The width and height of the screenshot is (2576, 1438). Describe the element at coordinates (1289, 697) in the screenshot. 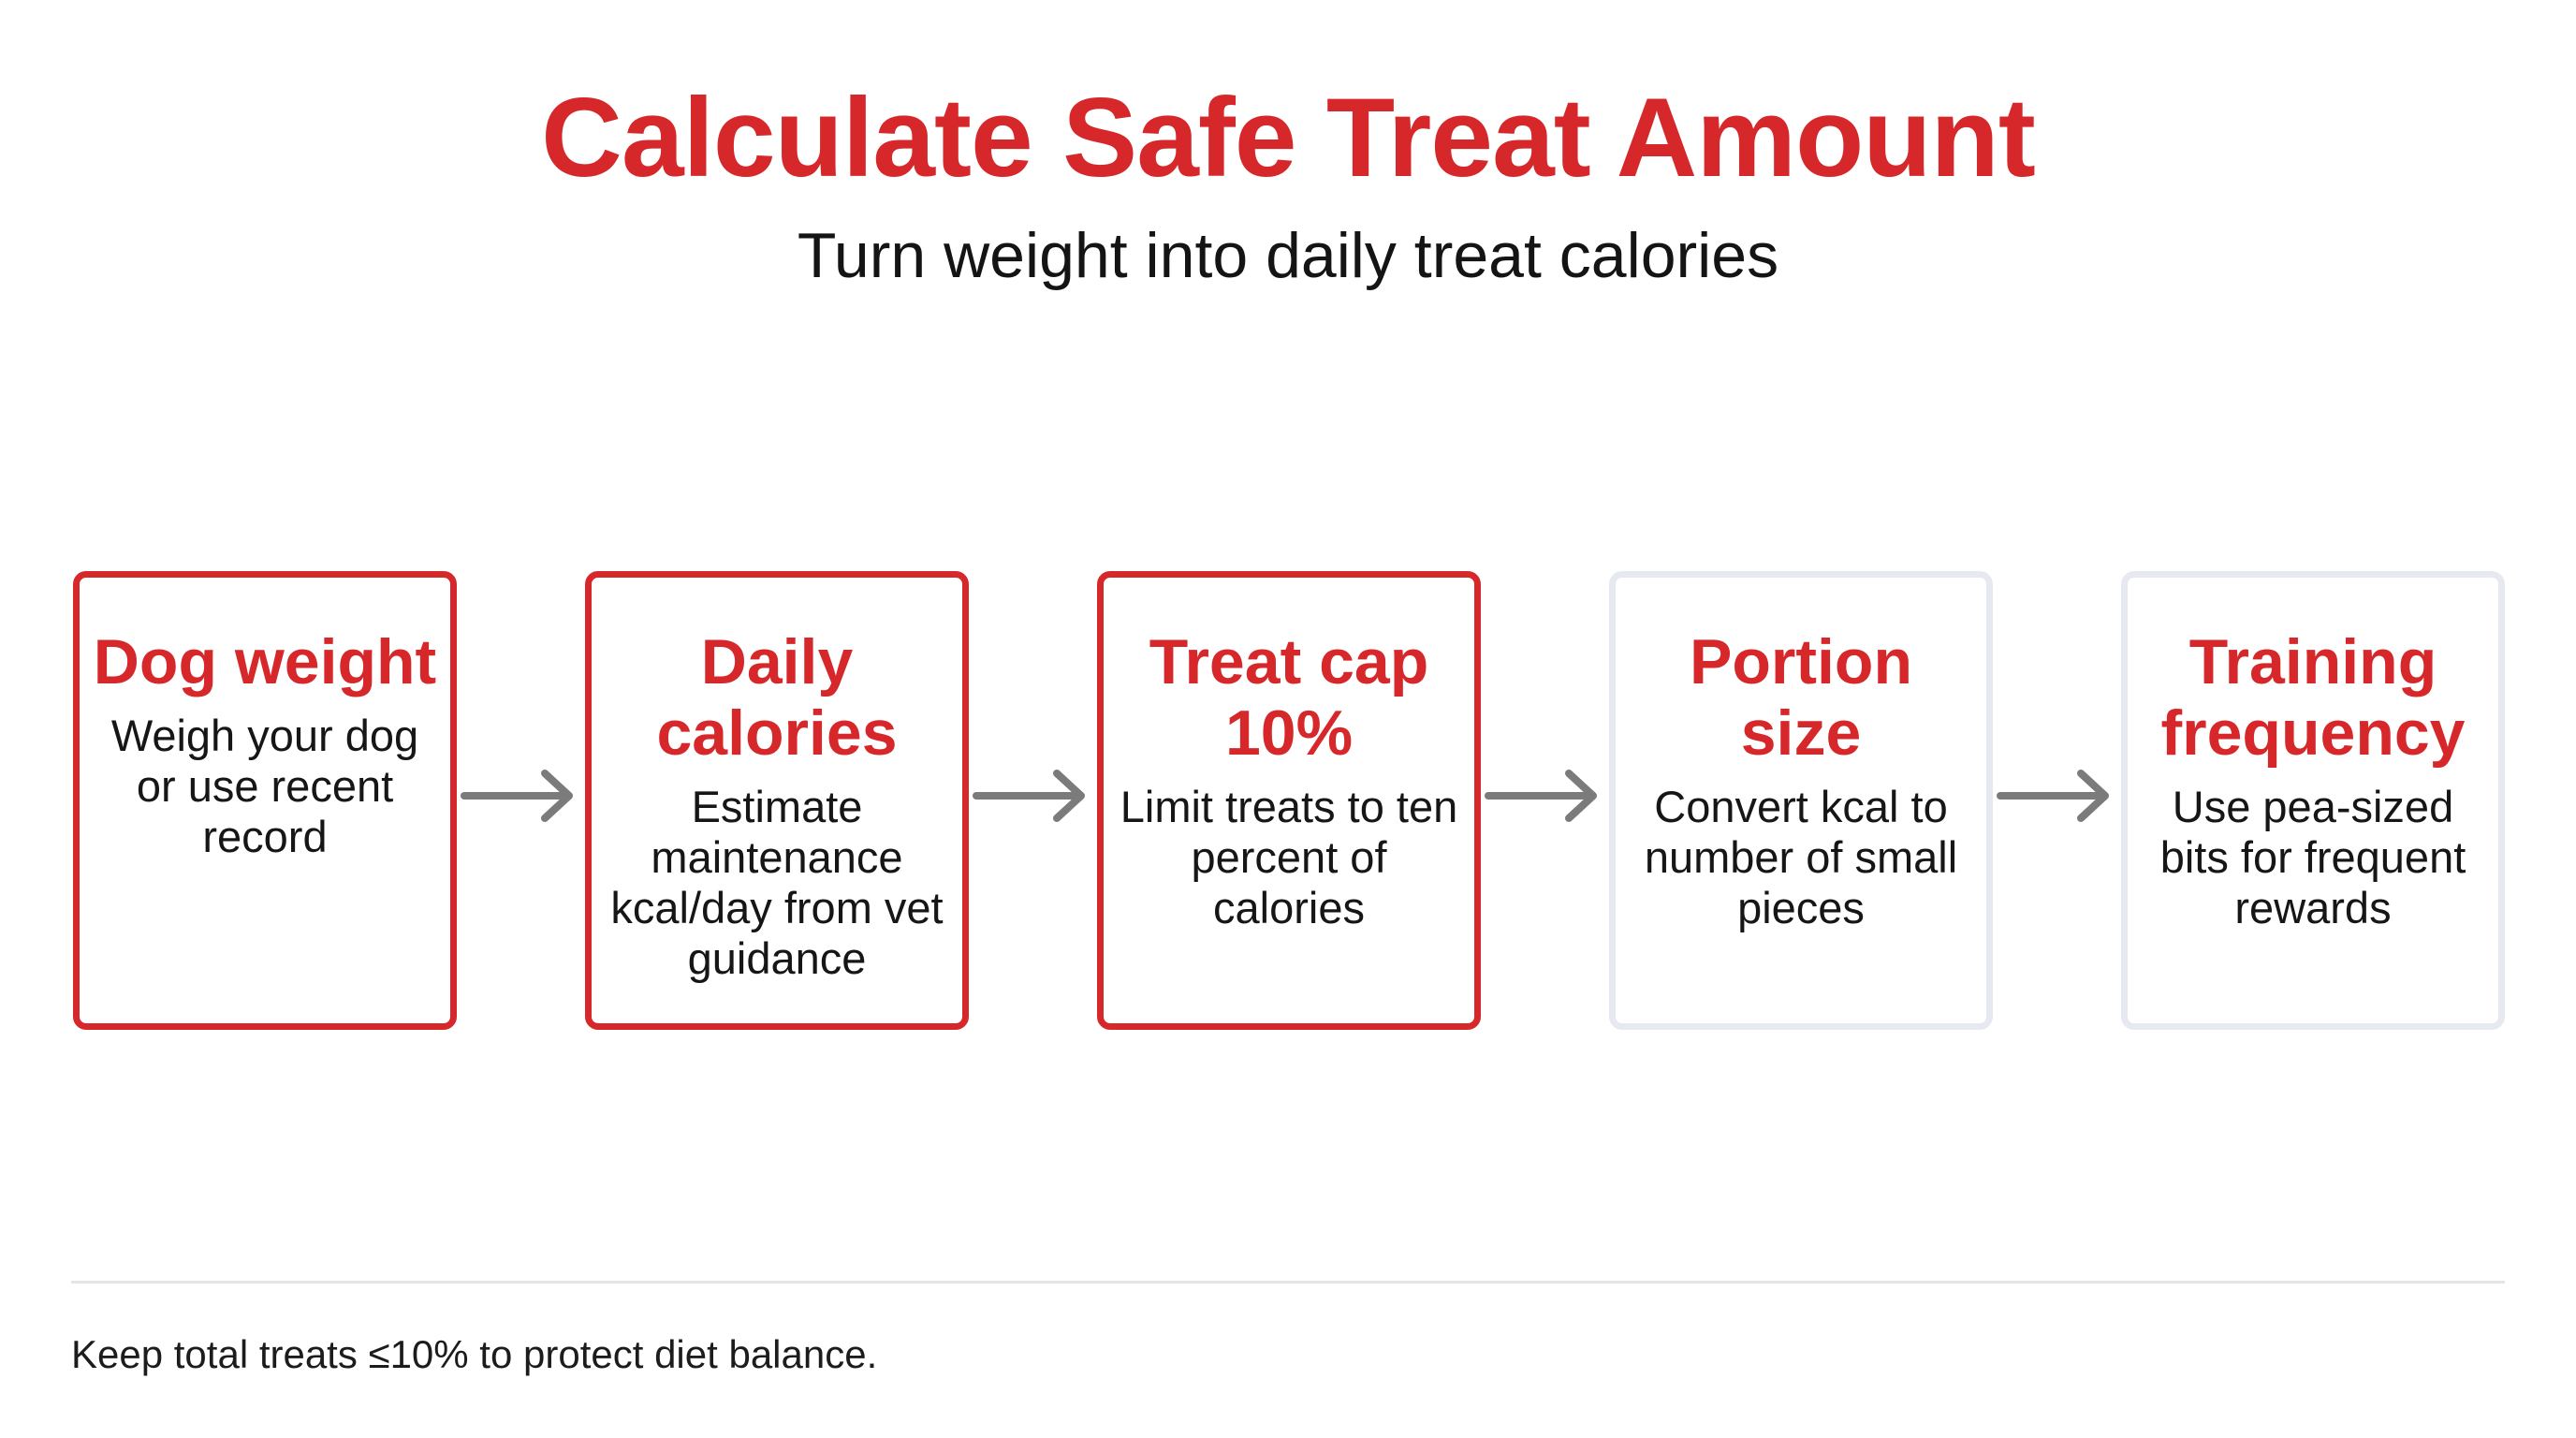

I see `step-title: Treat cap 10%` at that location.